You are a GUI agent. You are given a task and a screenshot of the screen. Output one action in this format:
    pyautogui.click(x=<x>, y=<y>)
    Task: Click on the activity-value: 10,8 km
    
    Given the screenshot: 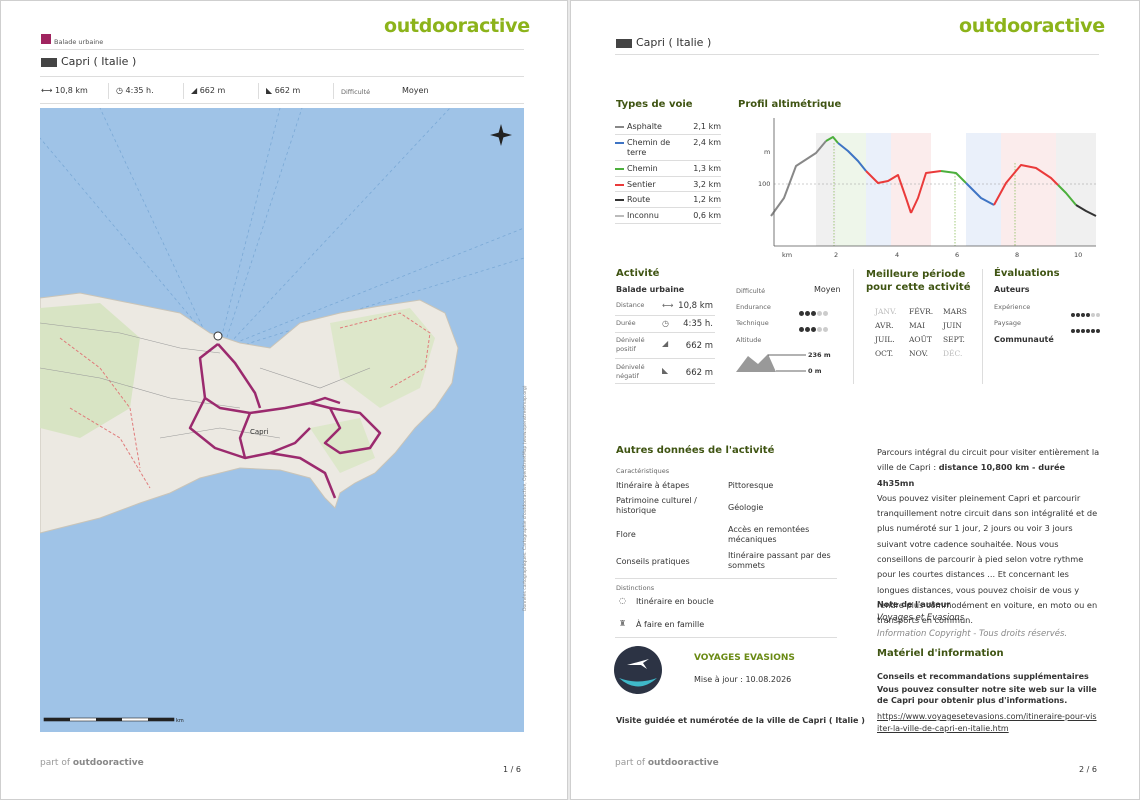 What is the action you would take?
    pyautogui.click(x=695, y=306)
    